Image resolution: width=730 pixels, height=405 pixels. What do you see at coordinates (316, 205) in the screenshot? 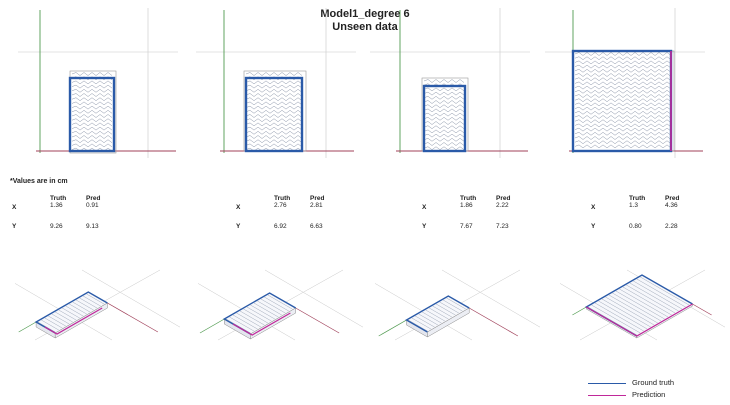
I see `pred-x-value: 2.81` at bounding box center [316, 205].